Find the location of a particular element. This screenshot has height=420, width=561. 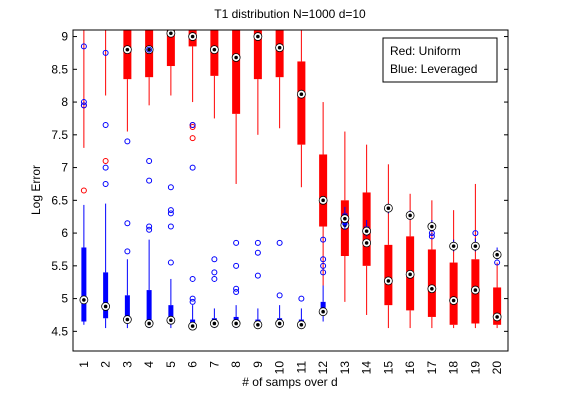

y-tick-label: 6 is located at coordinates (64, 233).